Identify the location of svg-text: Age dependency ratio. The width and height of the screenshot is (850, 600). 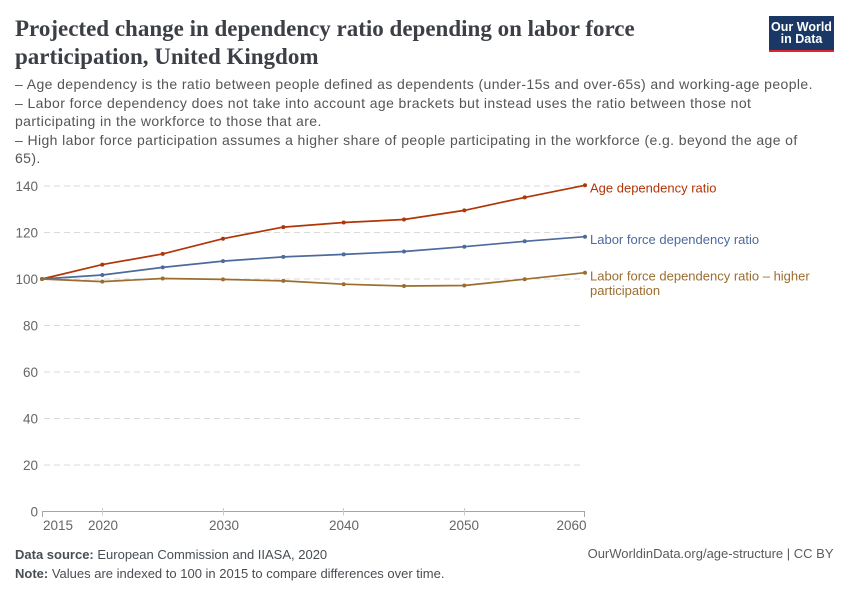
(653, 188).